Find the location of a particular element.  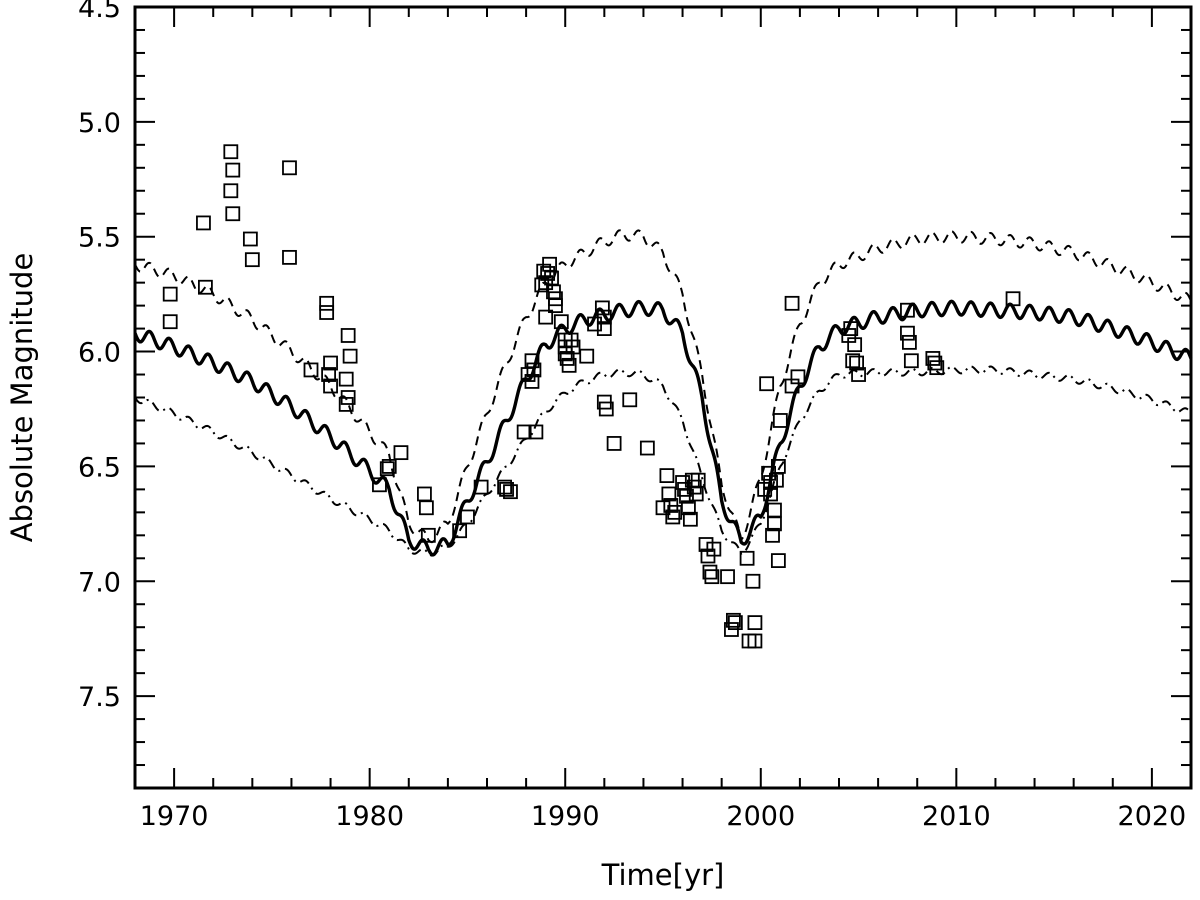

y-tick-label: 7.0 is located at coordinates (99, 582).